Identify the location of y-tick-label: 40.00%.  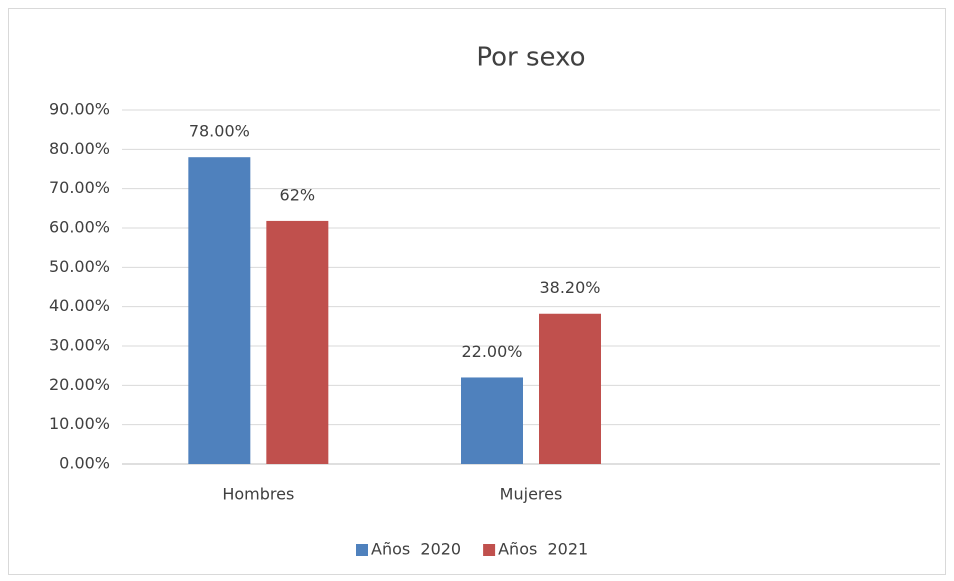
(79, 305).